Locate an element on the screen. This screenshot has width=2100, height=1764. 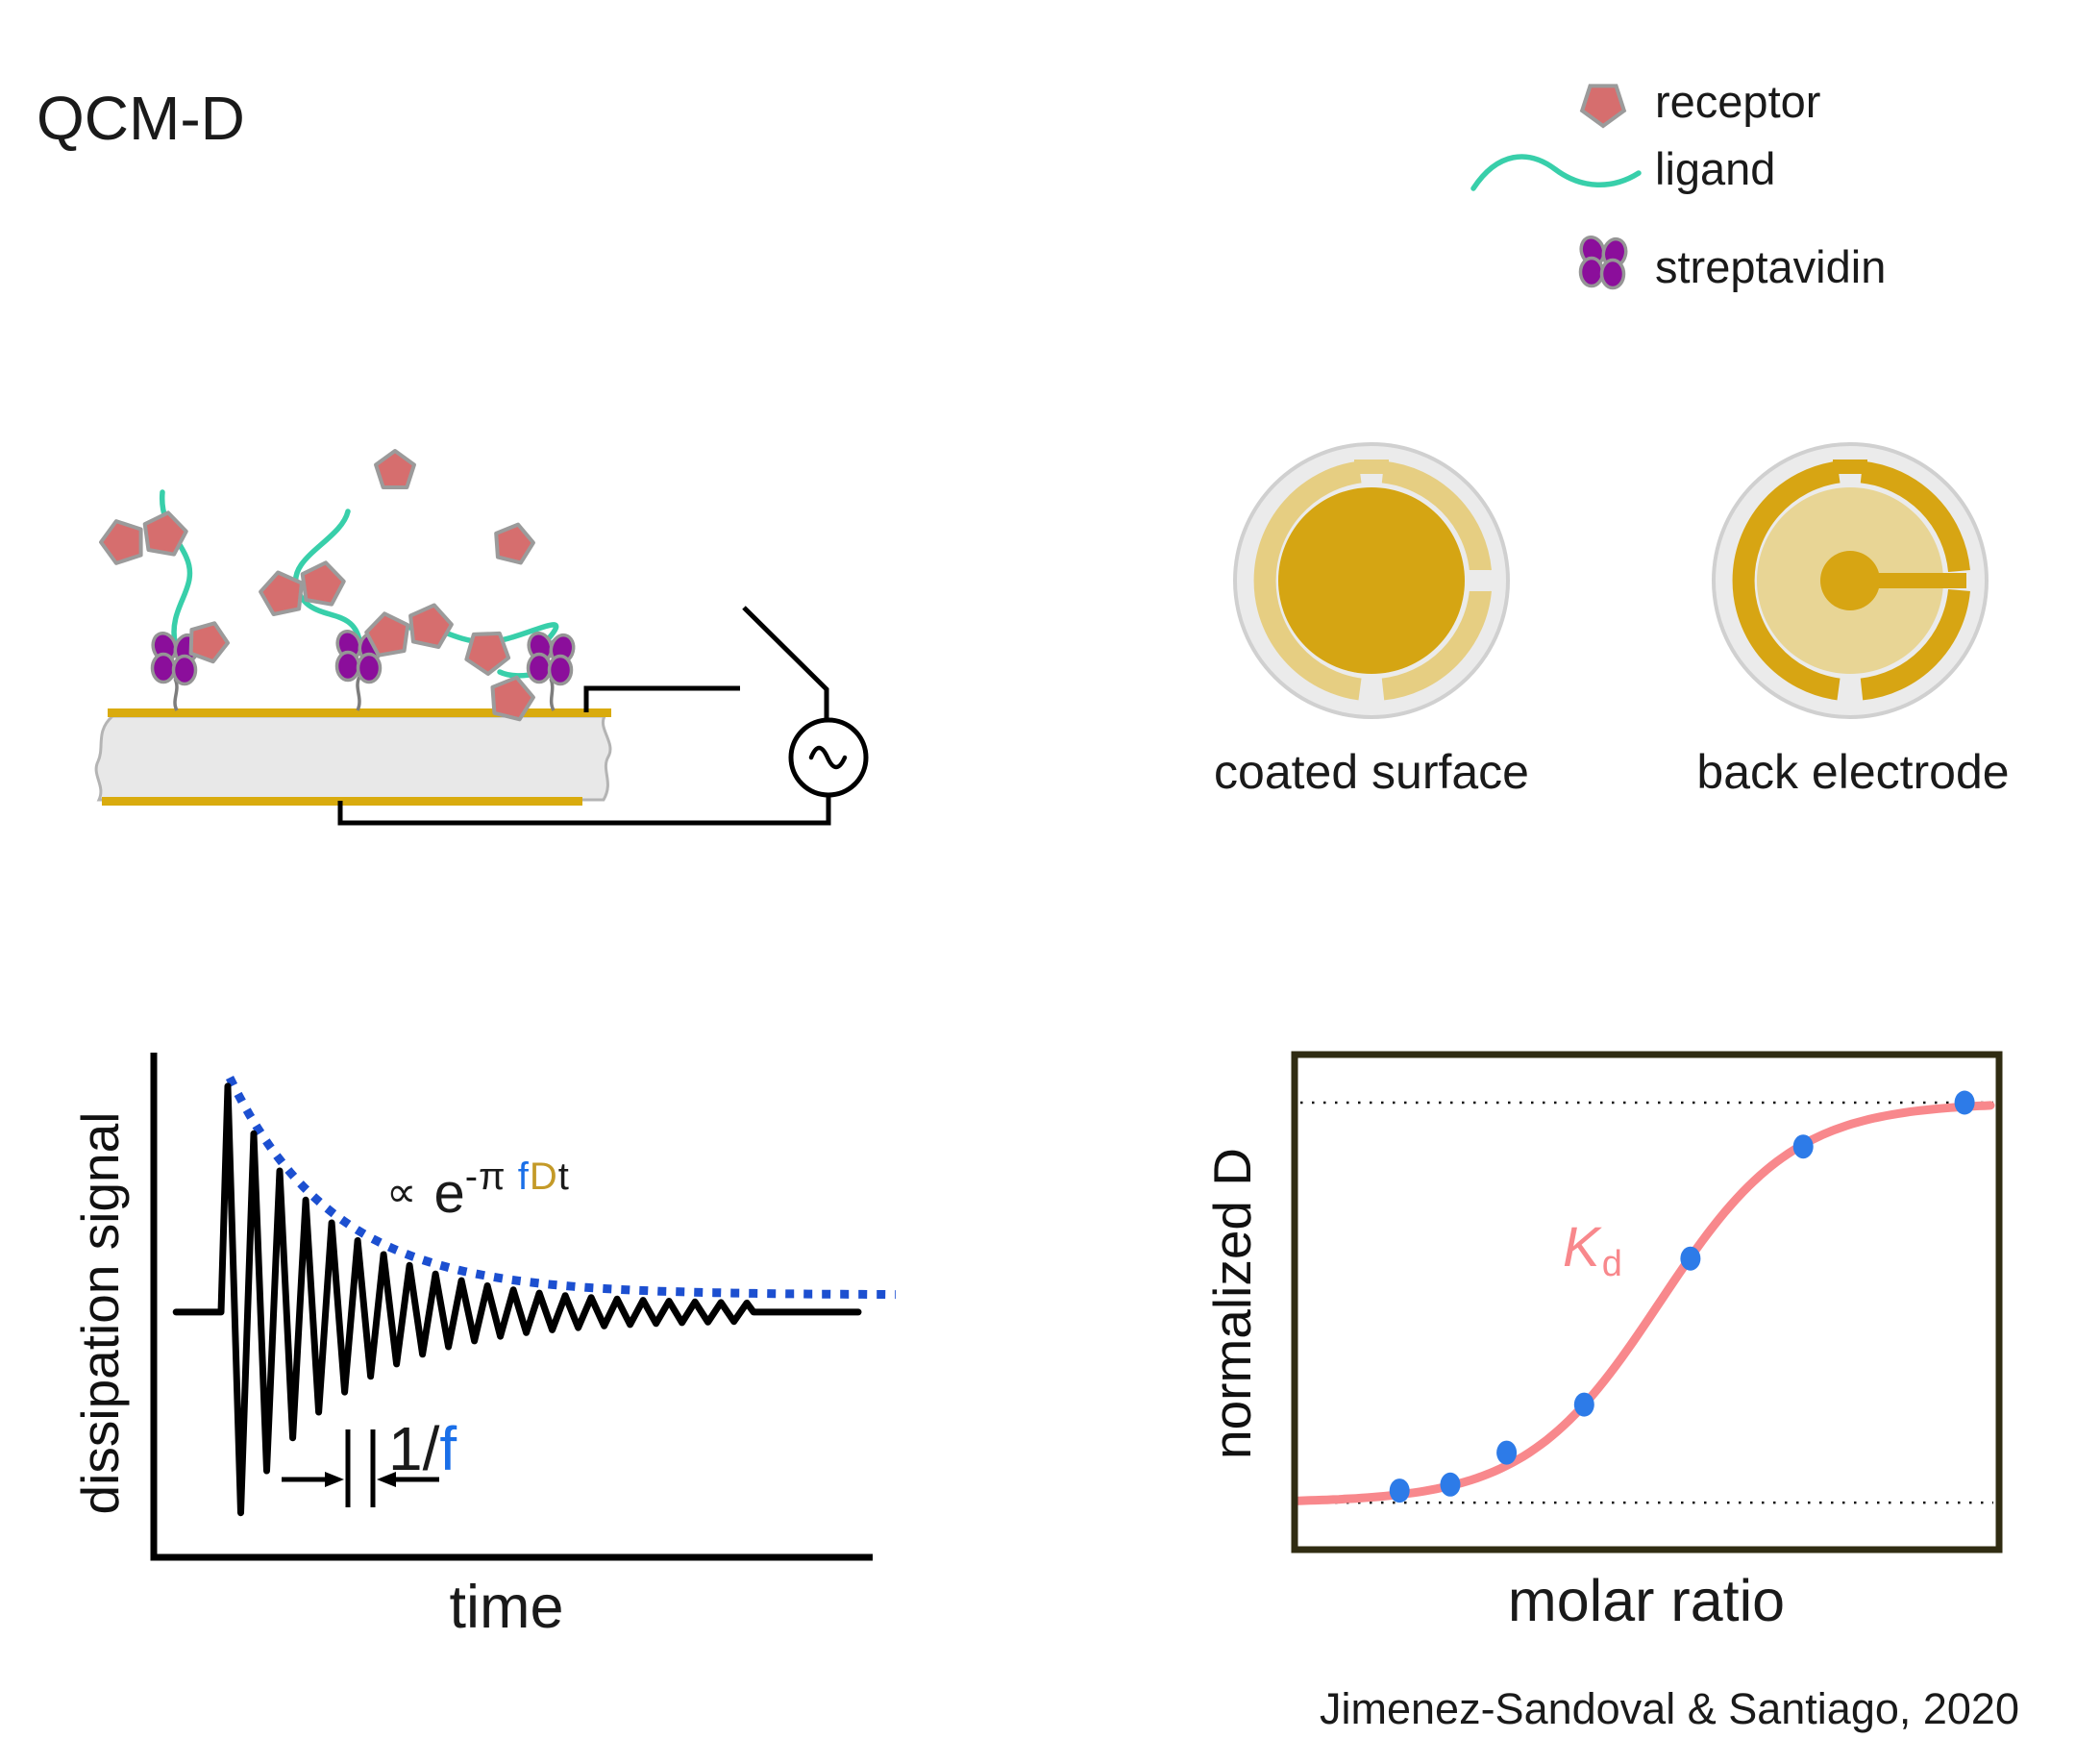
switch-blade is located at coordinates (785, 663).